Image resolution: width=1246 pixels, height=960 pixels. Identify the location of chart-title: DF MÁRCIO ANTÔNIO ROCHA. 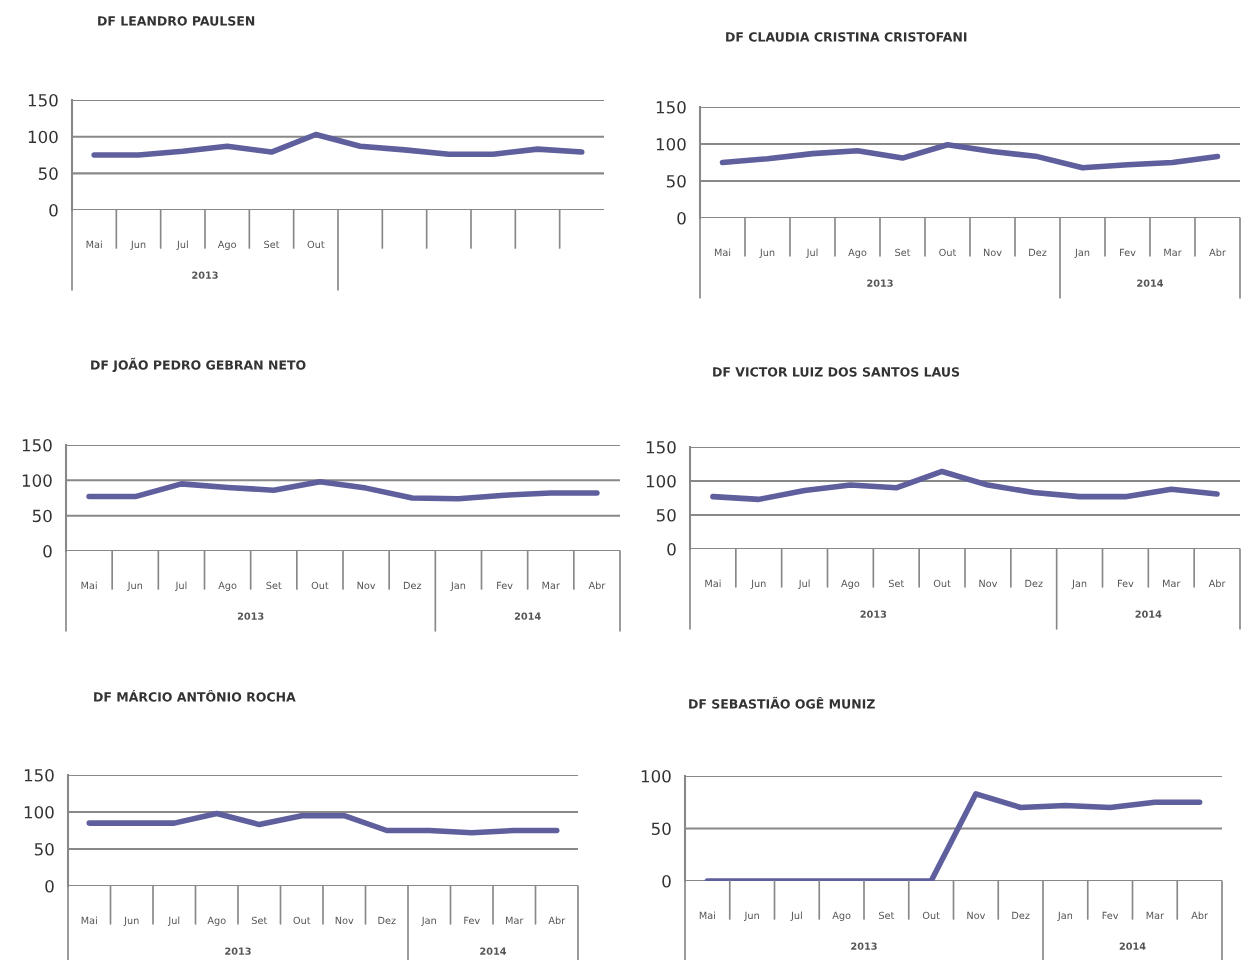
(195, 695).